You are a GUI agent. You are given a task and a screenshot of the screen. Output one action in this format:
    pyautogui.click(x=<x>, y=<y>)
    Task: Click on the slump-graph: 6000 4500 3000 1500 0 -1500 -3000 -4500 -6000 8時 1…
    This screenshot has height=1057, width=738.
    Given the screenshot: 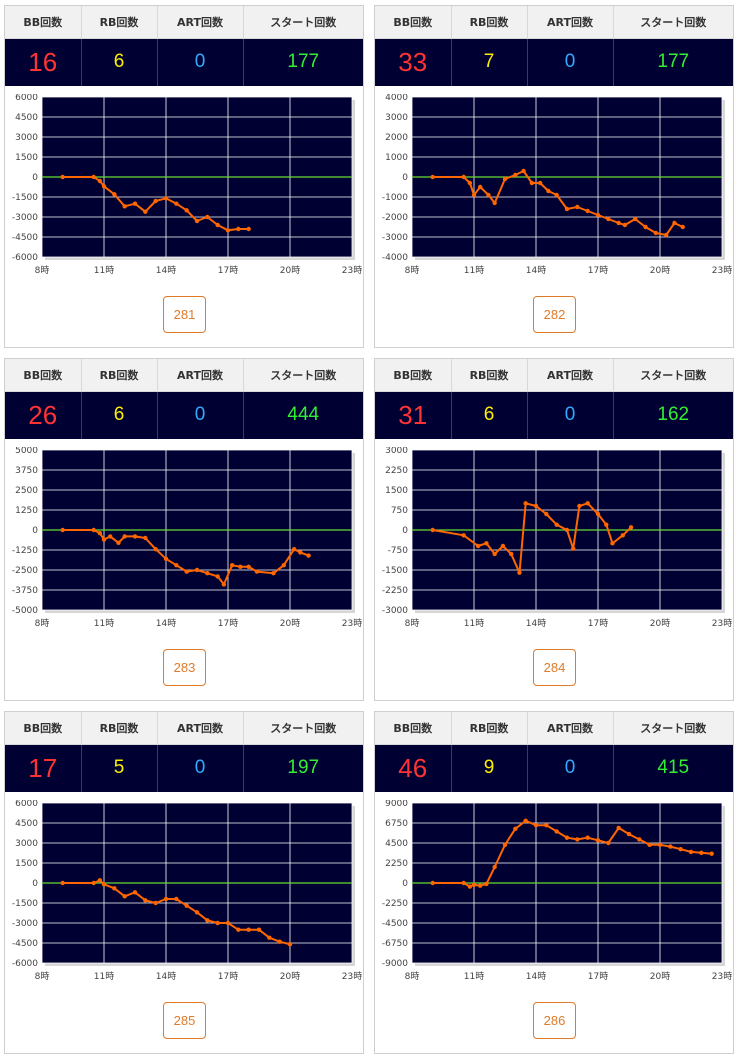 What is the action you would take?
    pyautogui.click(x=187, y=891)
    